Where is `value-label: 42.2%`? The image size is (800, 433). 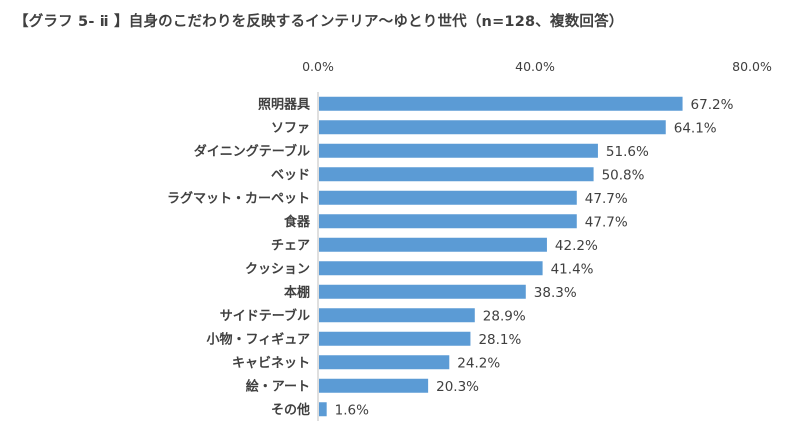 value-label: 42.2% is located at coordinates (576, 246).